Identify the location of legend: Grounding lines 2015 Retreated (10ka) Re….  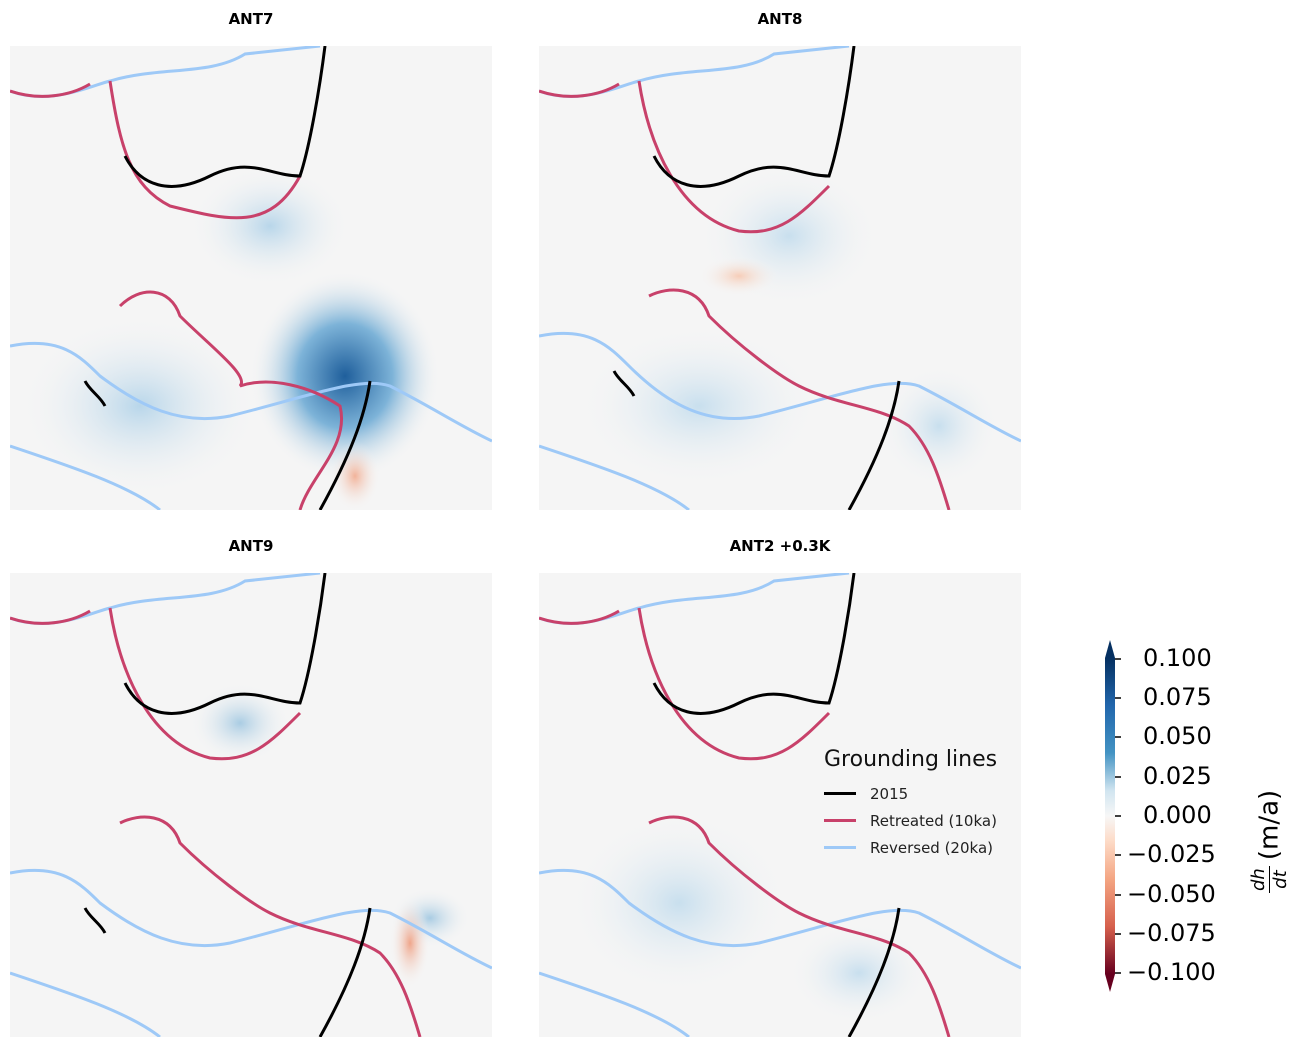
(925, 804).